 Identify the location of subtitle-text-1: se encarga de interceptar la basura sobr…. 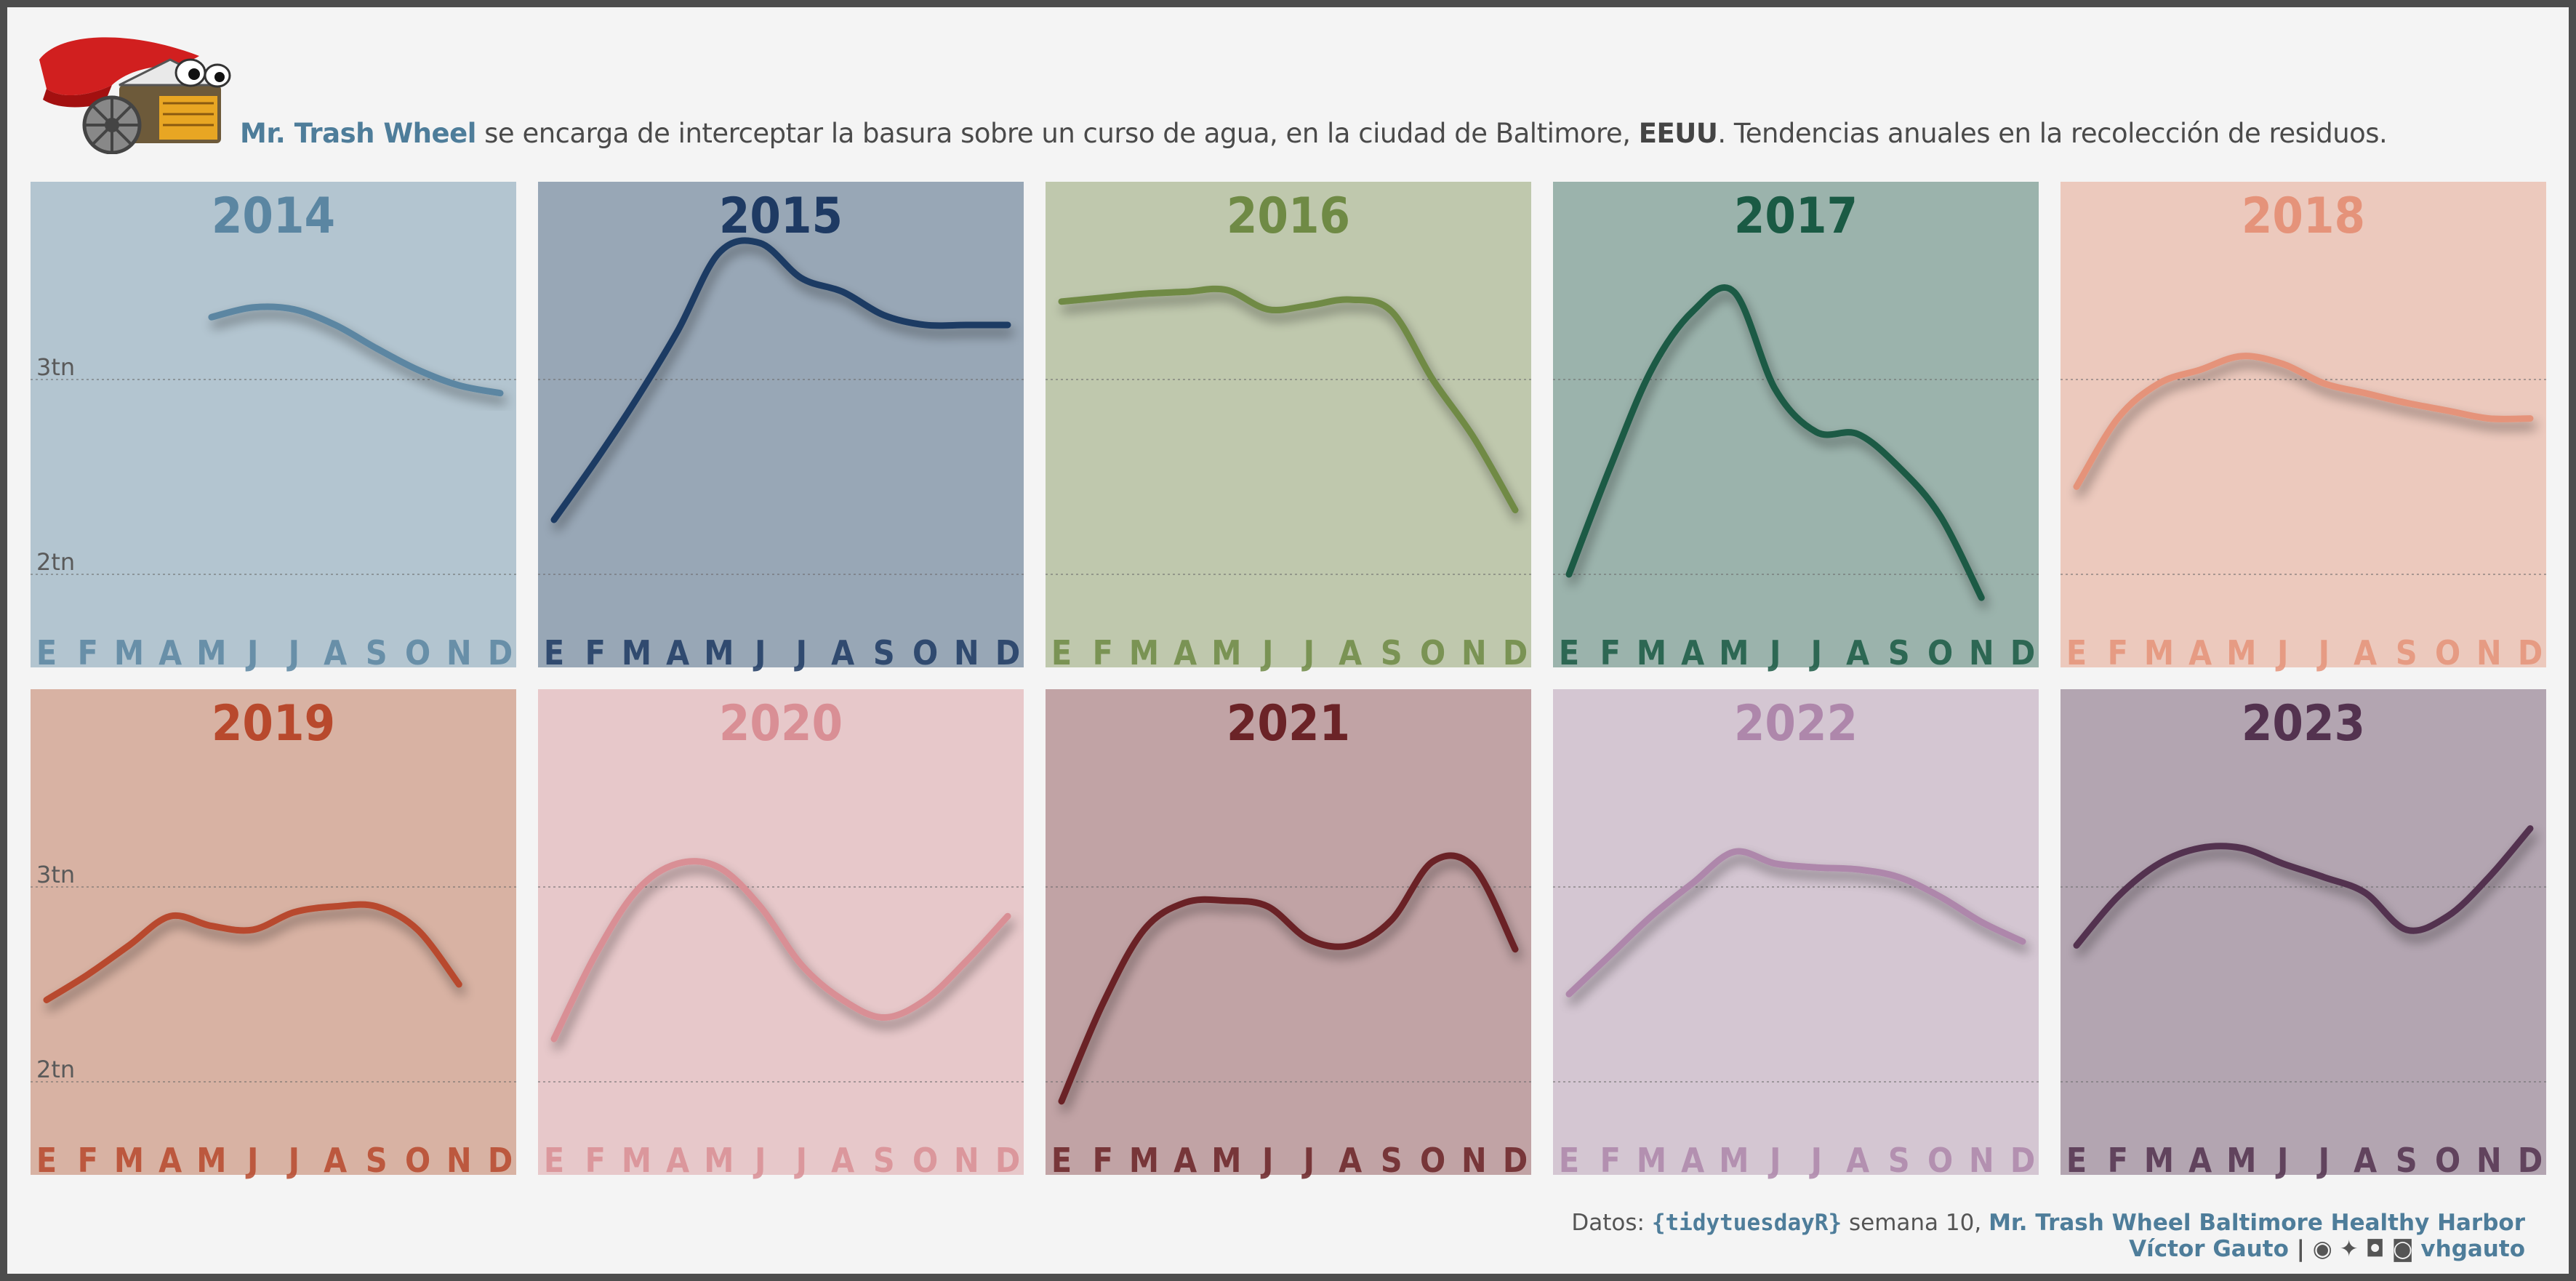
(1057, 133).